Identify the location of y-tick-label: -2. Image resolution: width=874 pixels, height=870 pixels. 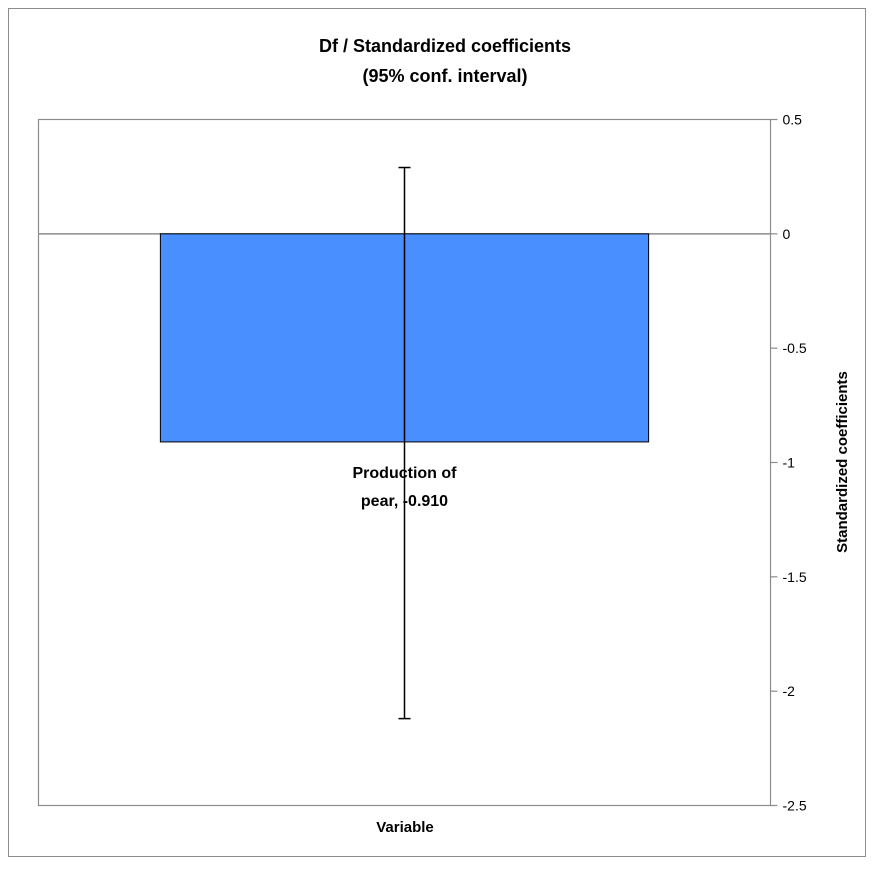
(789, 691).